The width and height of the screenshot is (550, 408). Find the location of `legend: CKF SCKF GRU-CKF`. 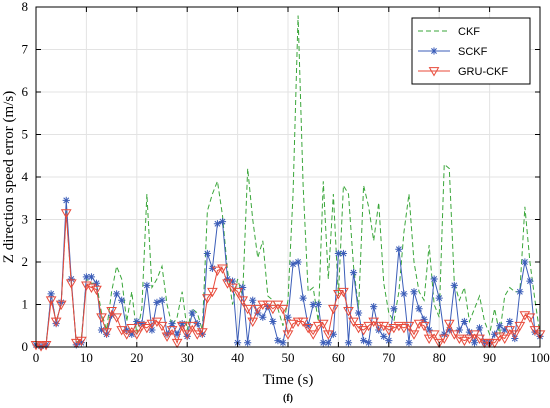

legend: CKF SCKF GRU-CKF is located at coordinates (471, 51).